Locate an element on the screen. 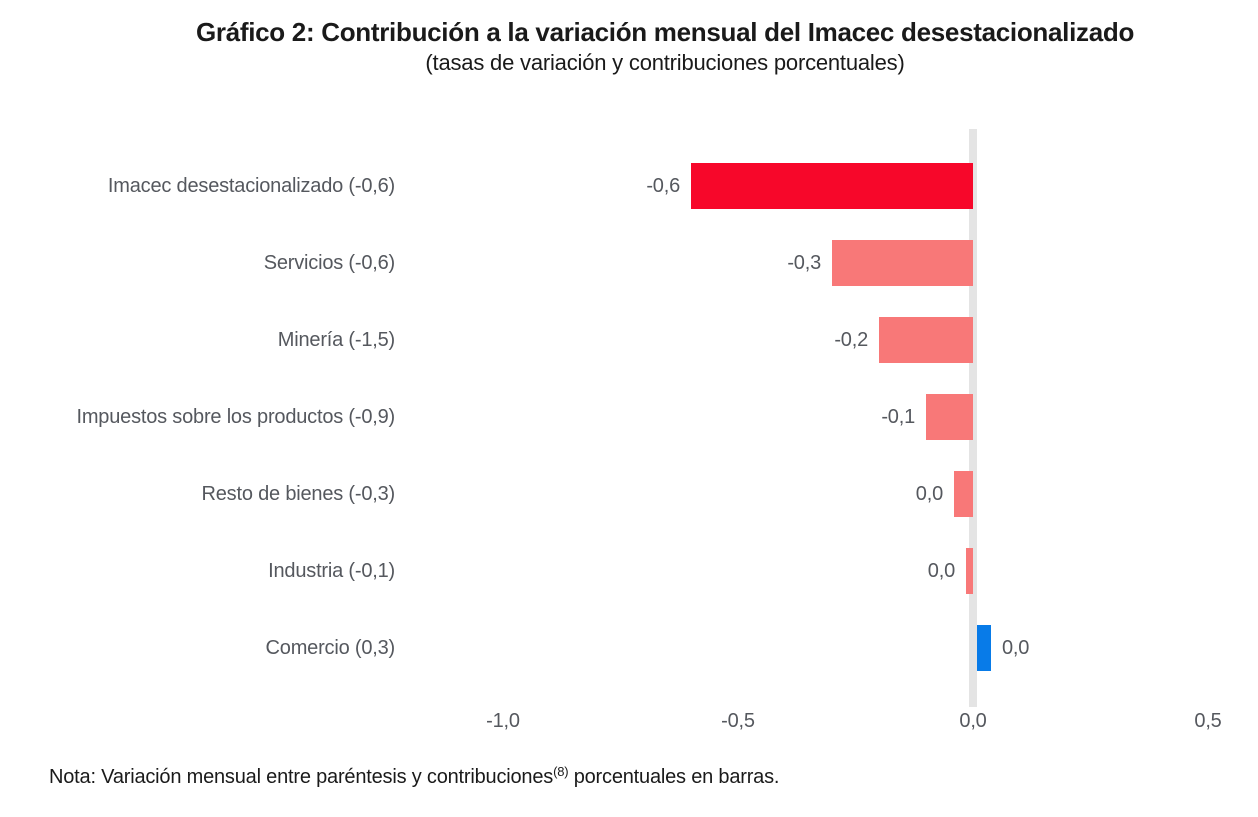  zero-axis-band is located at coordinates (973, 418).